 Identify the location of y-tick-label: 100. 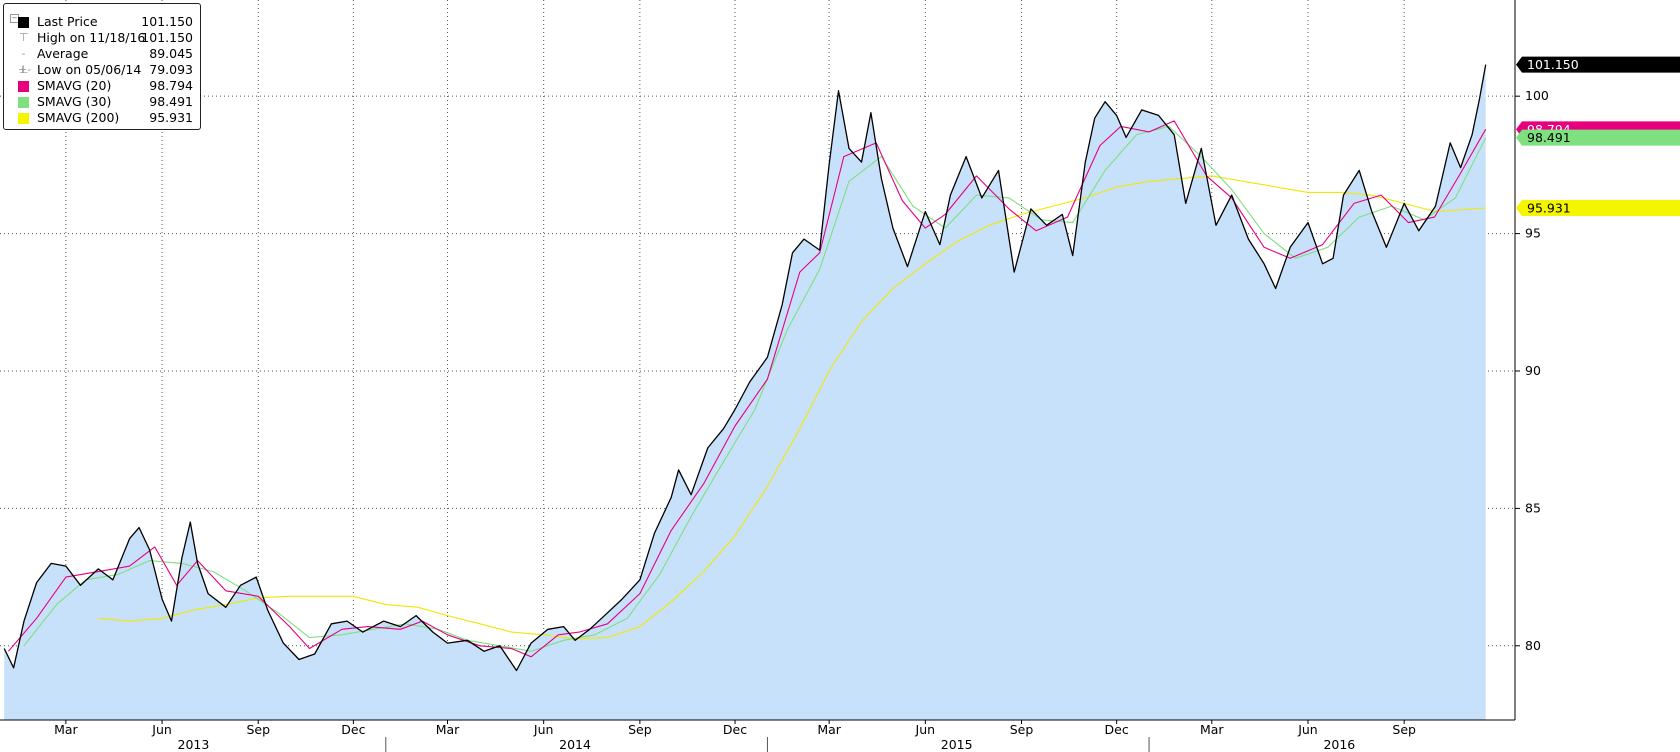
(1537, 95).